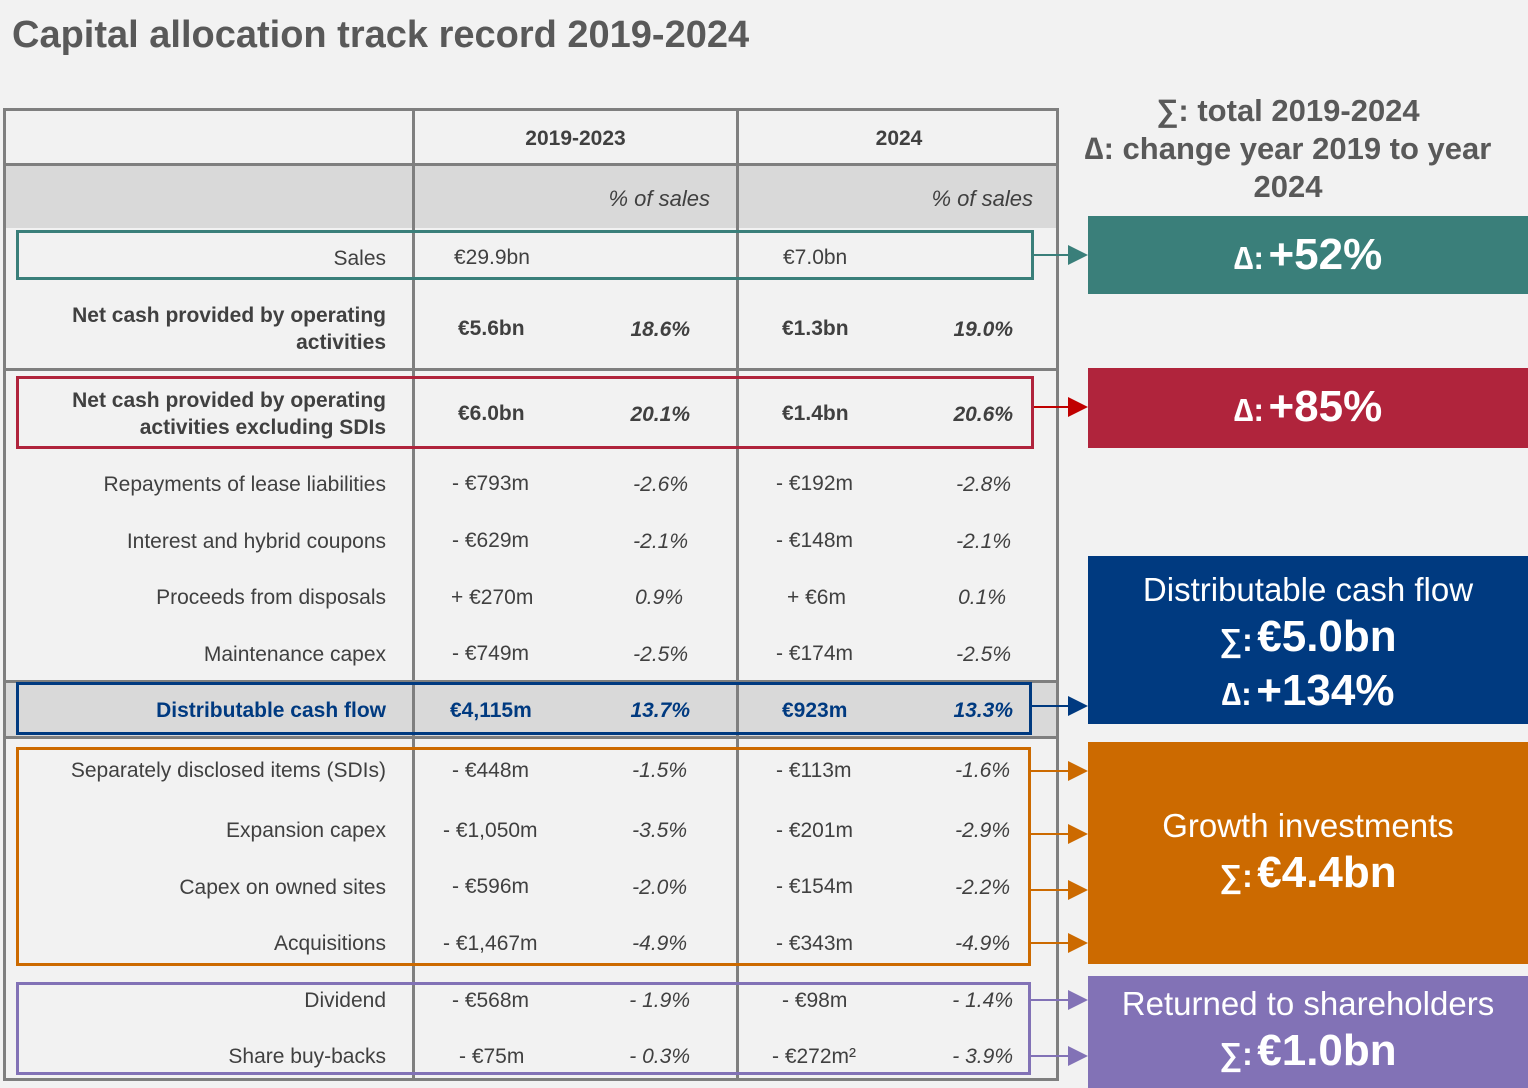 The width and height of the screenshot is (1528, 1088). What do you see at coordinates (982, 770) in the screenshot?
I see `row-pct-2024: -1.6%` at bounding box center [982, 770].